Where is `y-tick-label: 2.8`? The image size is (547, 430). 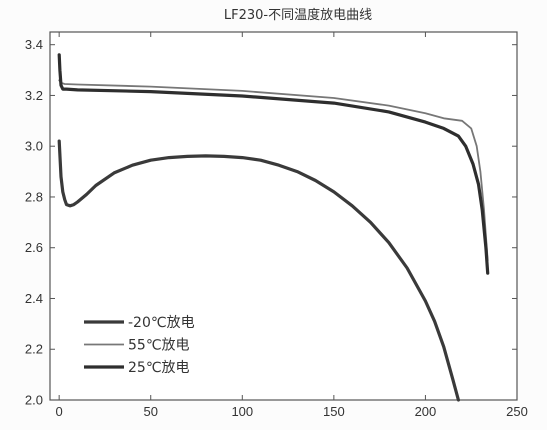 y-tick-label: 2.8 is located at coordinates (34, 196).